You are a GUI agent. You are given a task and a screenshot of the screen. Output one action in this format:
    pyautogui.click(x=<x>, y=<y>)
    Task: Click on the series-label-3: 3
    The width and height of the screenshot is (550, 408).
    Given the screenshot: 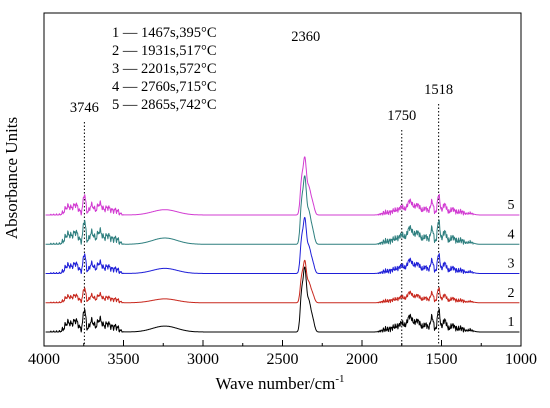 What is the action you would take?
    pyautogui.click(x=511, y=264)
    